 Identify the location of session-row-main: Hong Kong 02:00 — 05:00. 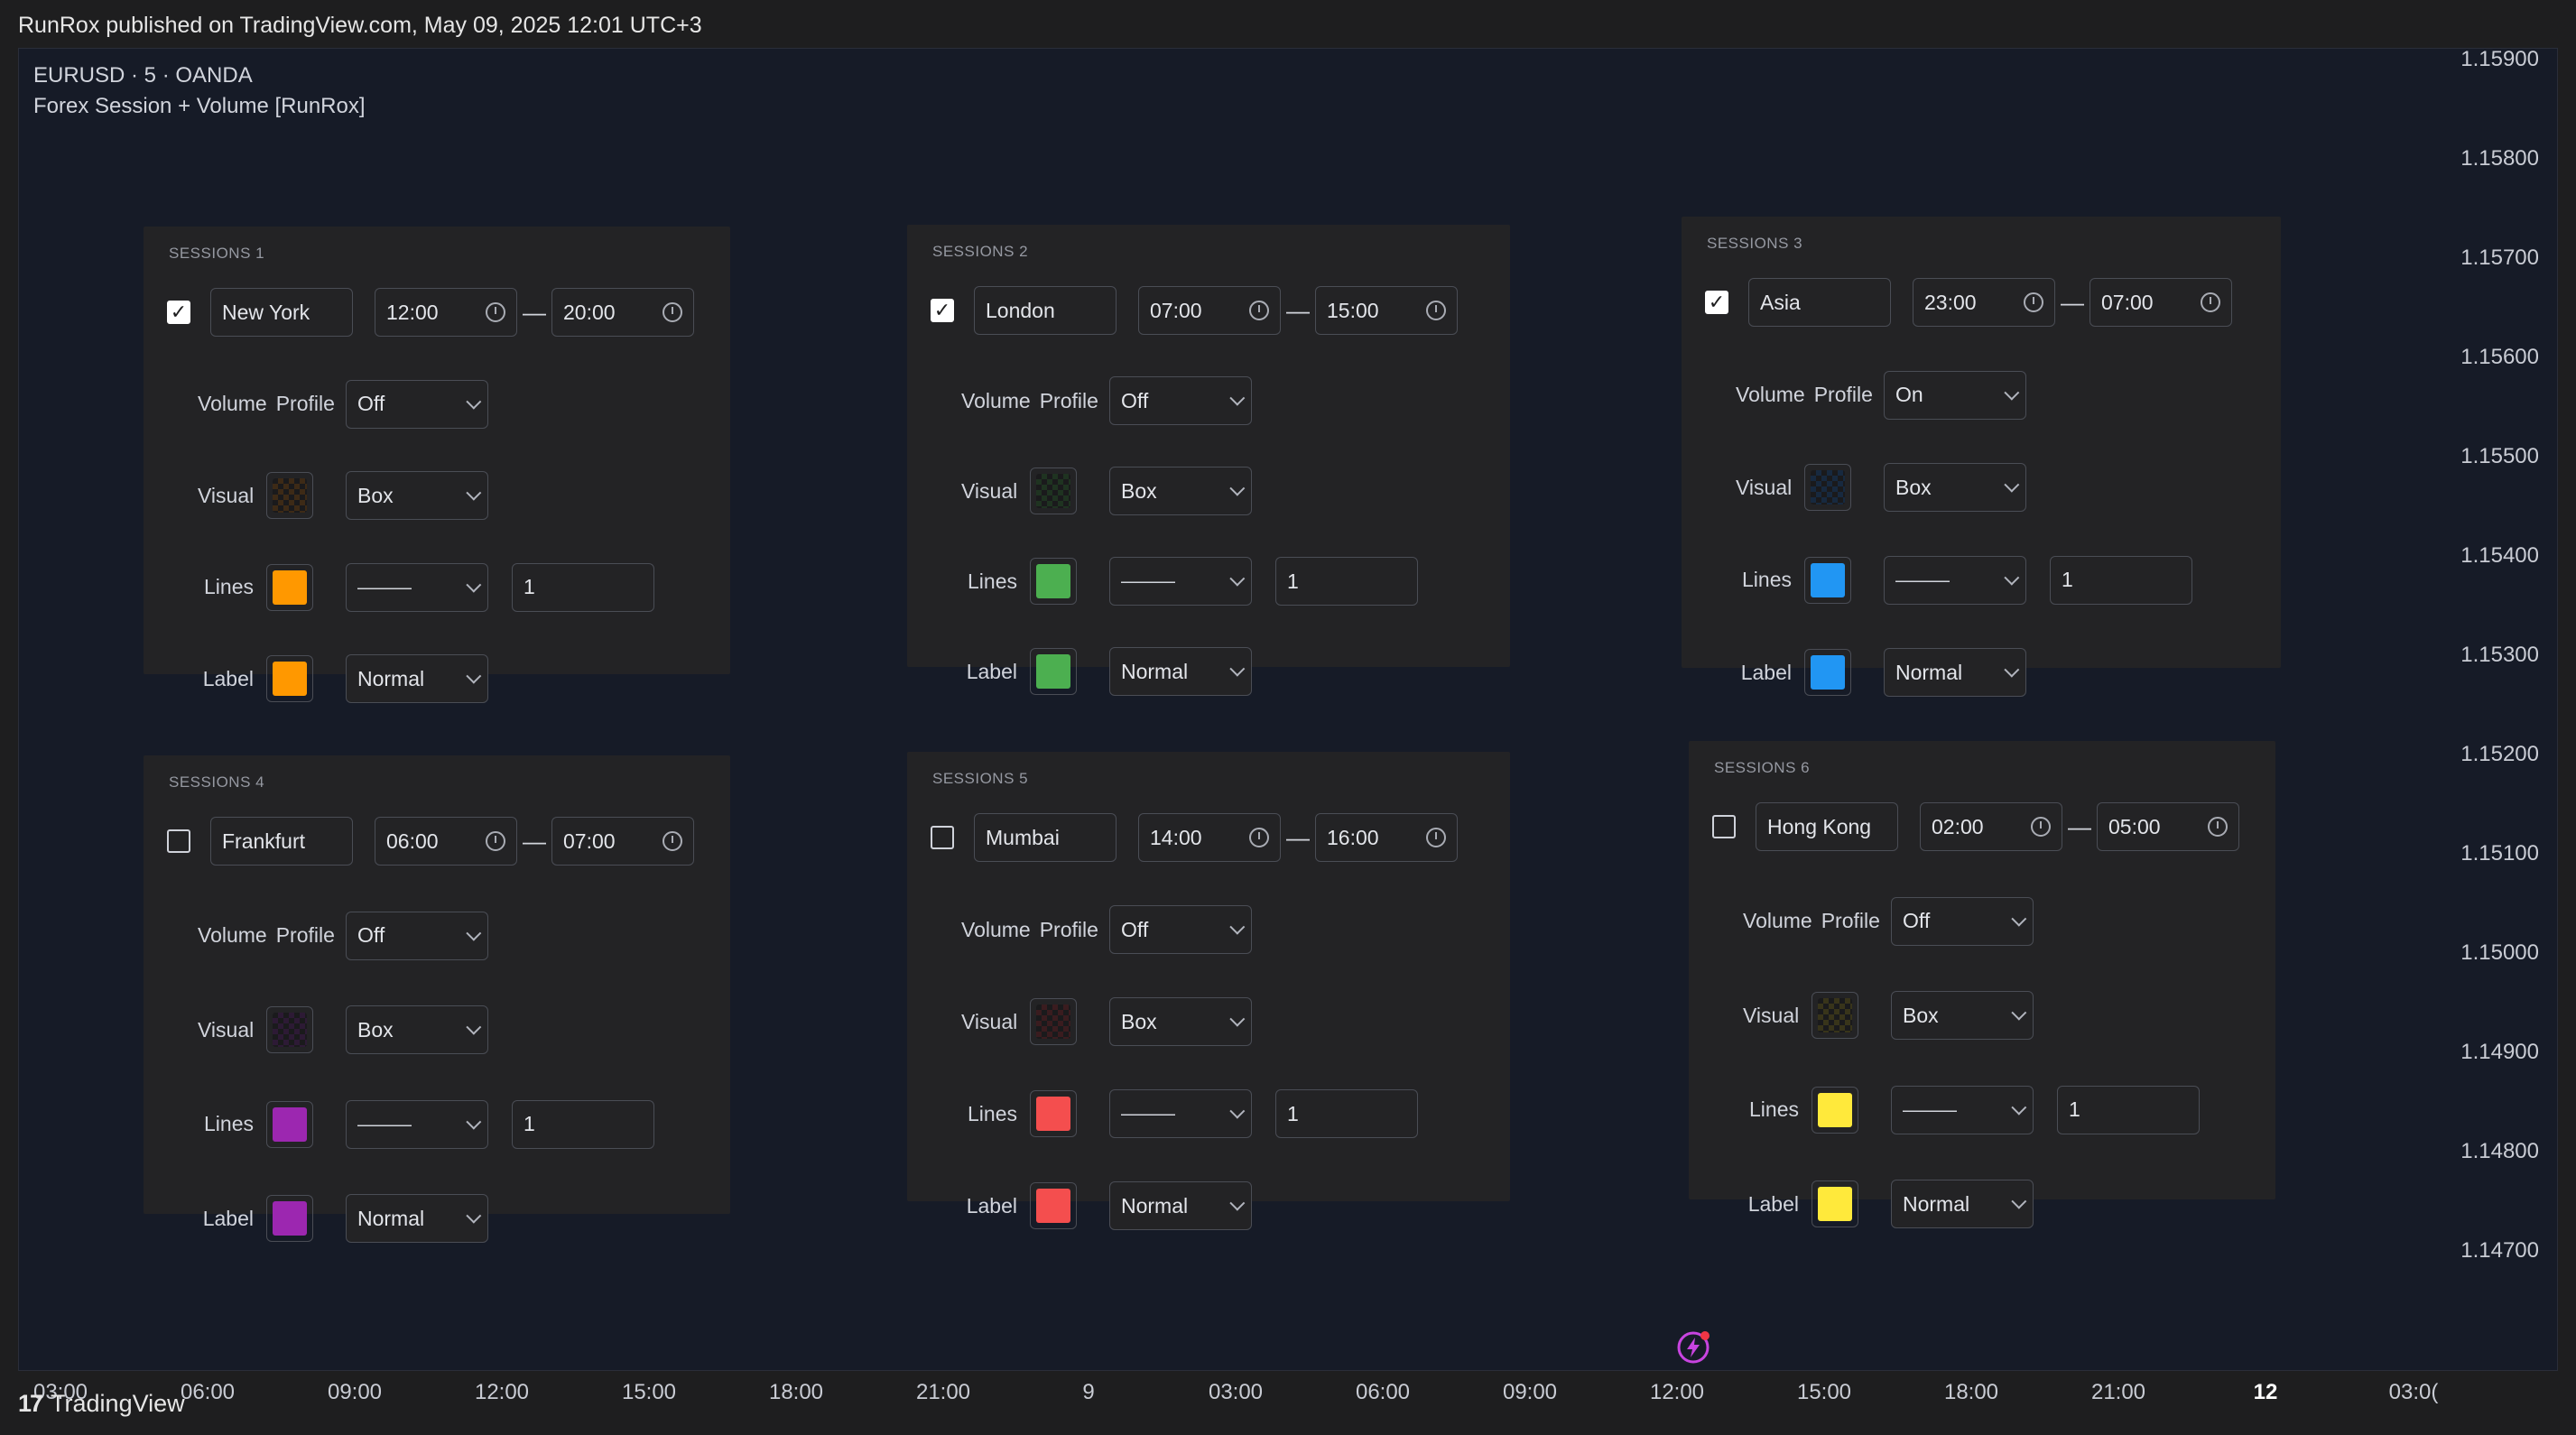
(1975, 826).